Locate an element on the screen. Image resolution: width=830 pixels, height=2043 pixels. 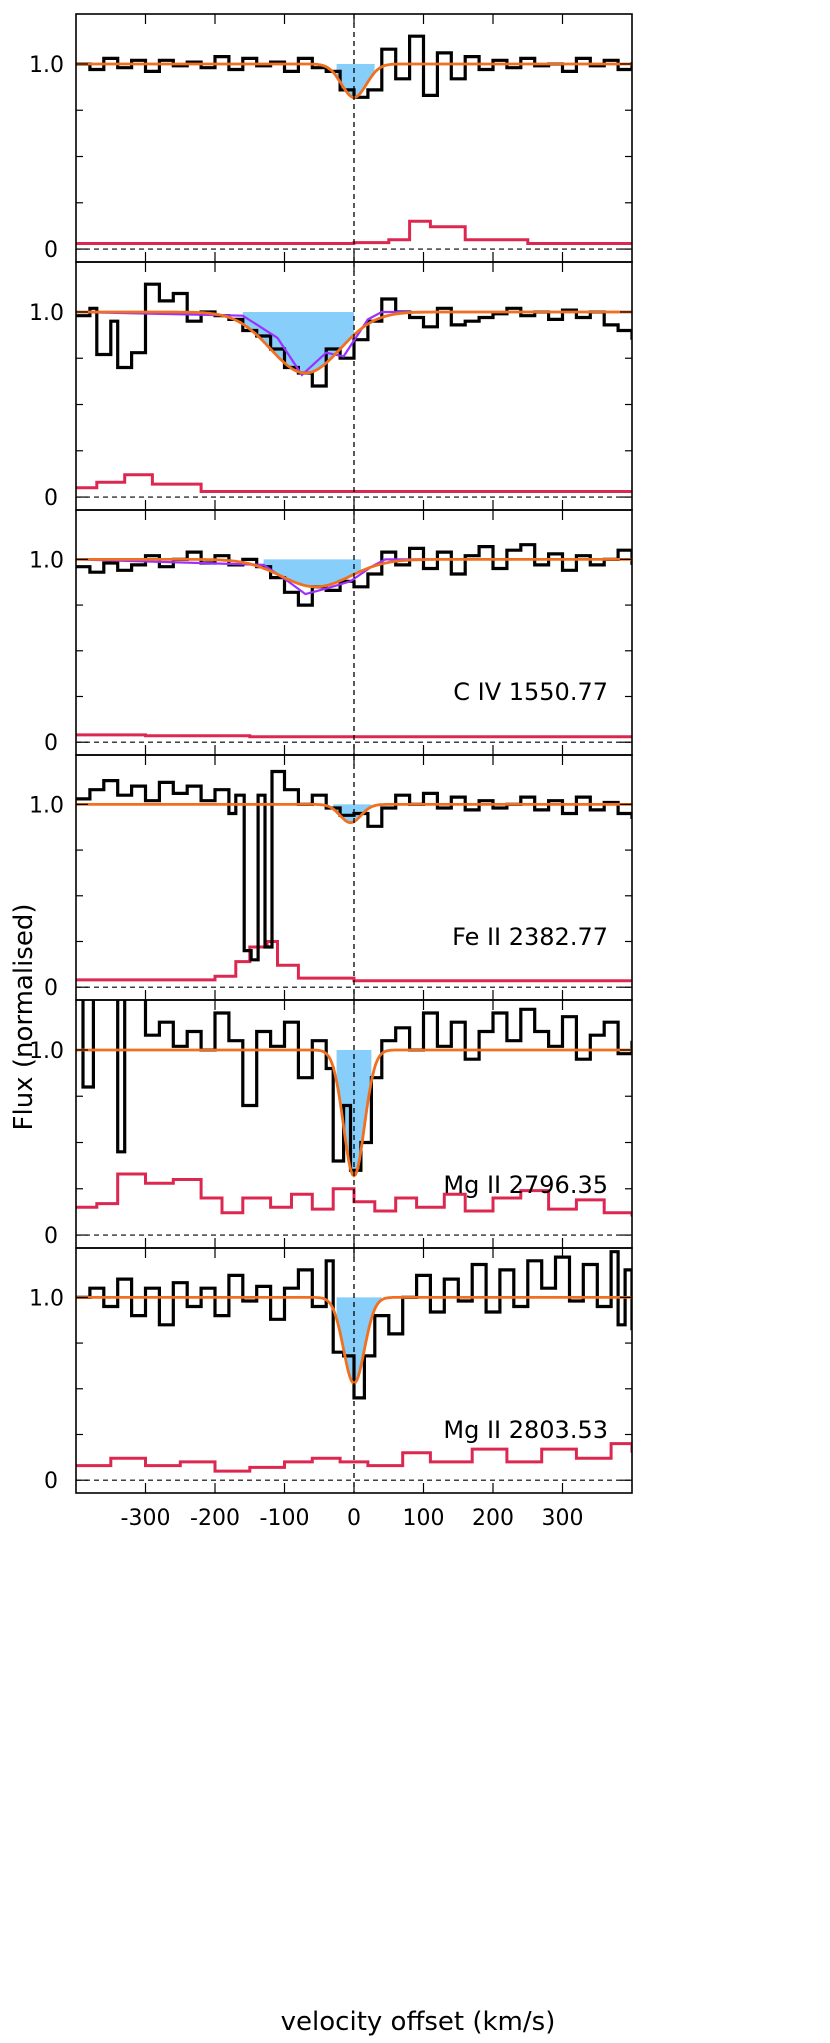
spectrum-panel-4: 1.0 0 Fe II 2382.77 is located at coordinates (331, 877).